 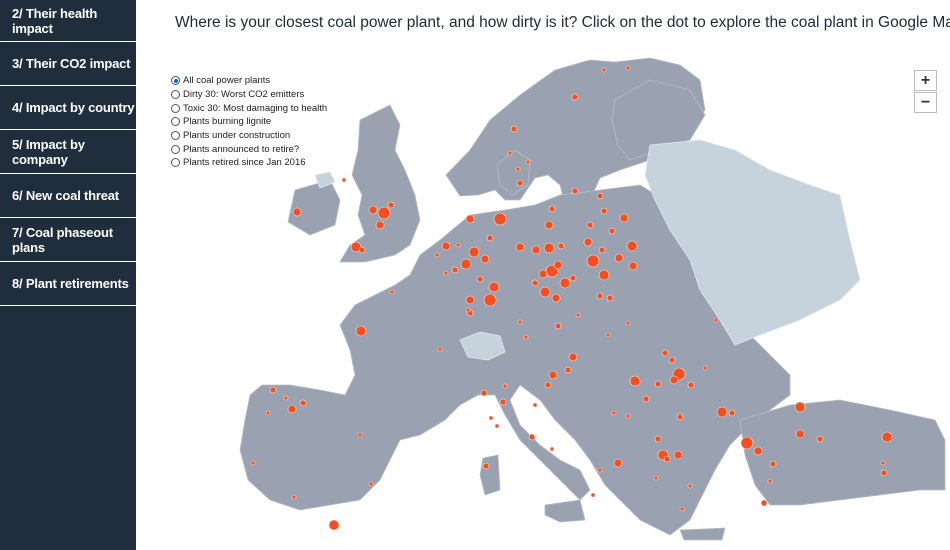 I want to click on filter-all-plants: All coal power plants, so click(x=249, y=81).